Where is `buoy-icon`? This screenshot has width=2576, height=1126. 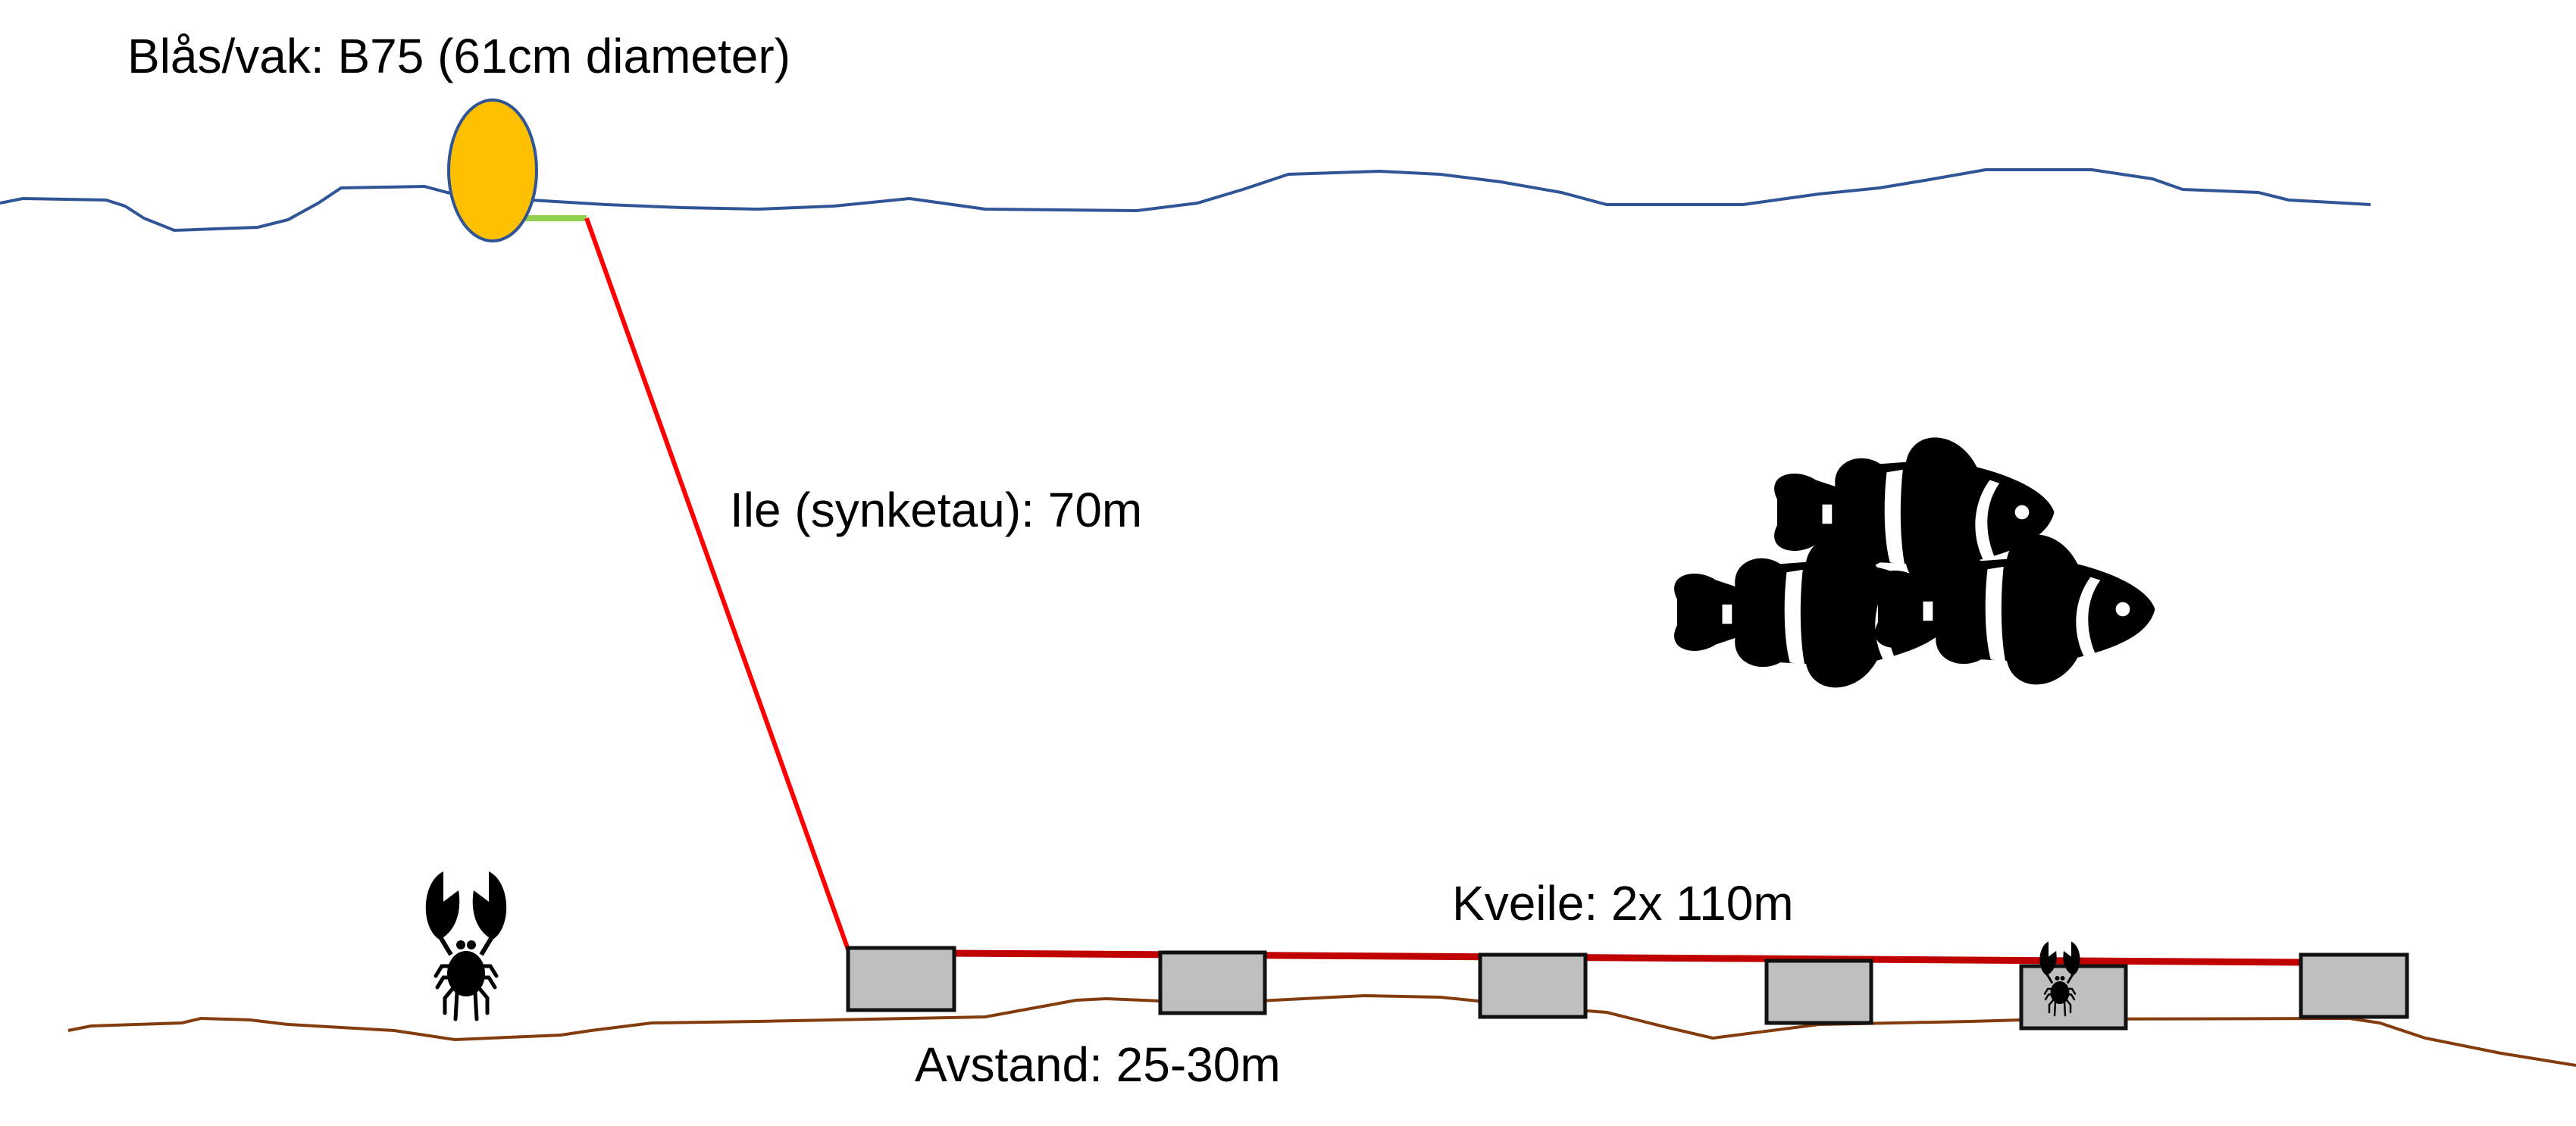
buoy-icon is located at coordinates (492, 170).